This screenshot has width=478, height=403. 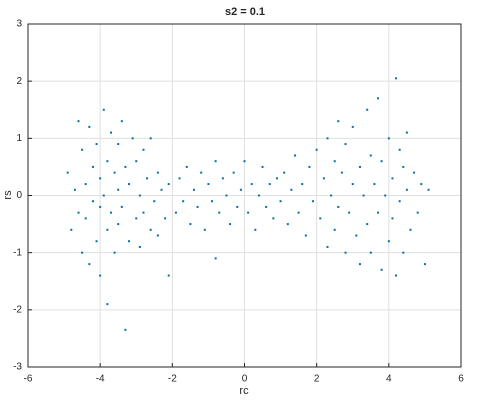 I want to click on y-tick-label: 0, so click(x=19, y=195).